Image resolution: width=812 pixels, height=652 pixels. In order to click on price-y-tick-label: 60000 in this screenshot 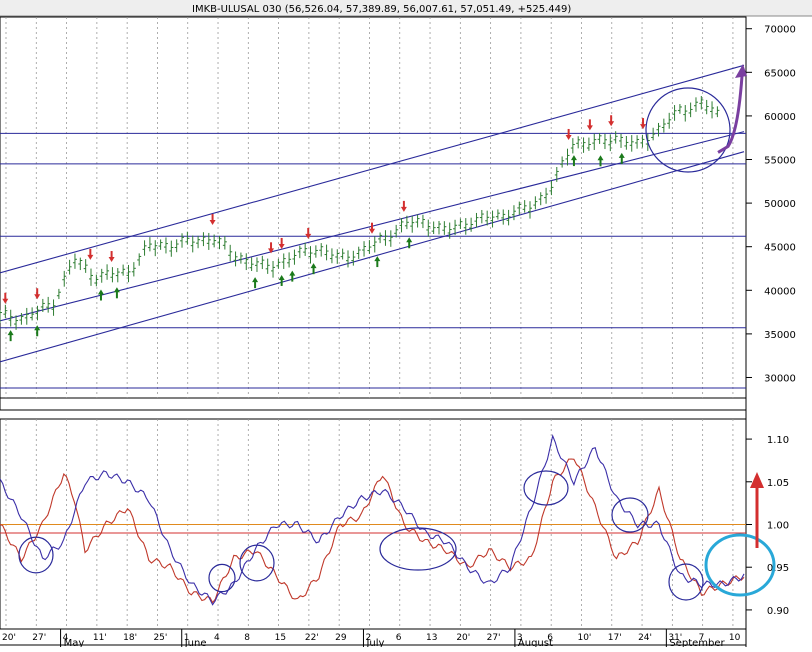, I will do `click(780, 117)`.